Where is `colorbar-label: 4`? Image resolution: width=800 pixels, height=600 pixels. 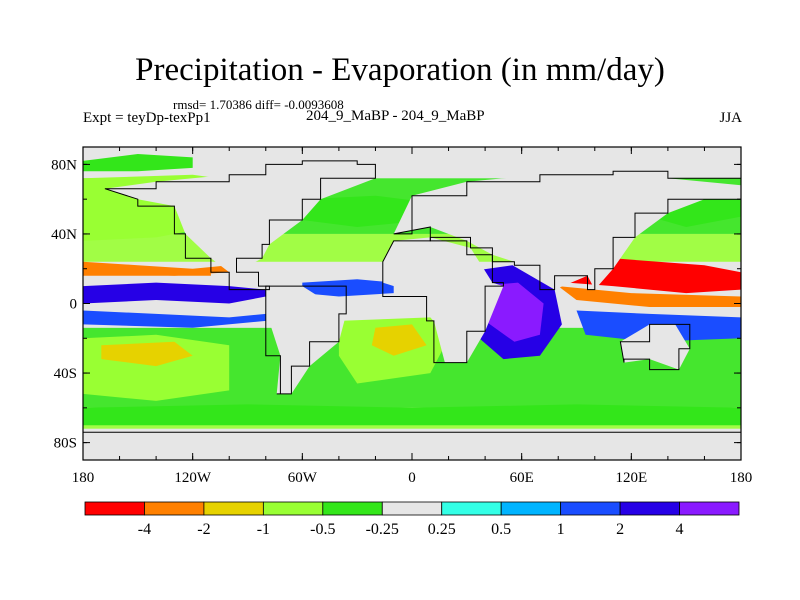 colorbar-label: 4 is located at coordinates (680, 529).